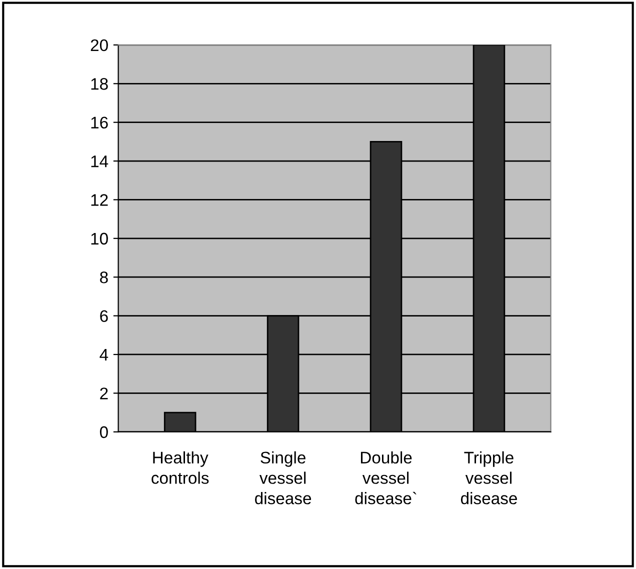 The width and height of the screenshot is (636, 569). What do you see at coordinates (488, 477) in the screenshot?
I see `x-tick-label: Tripple vessel disease` at bounding box center [488, 477].